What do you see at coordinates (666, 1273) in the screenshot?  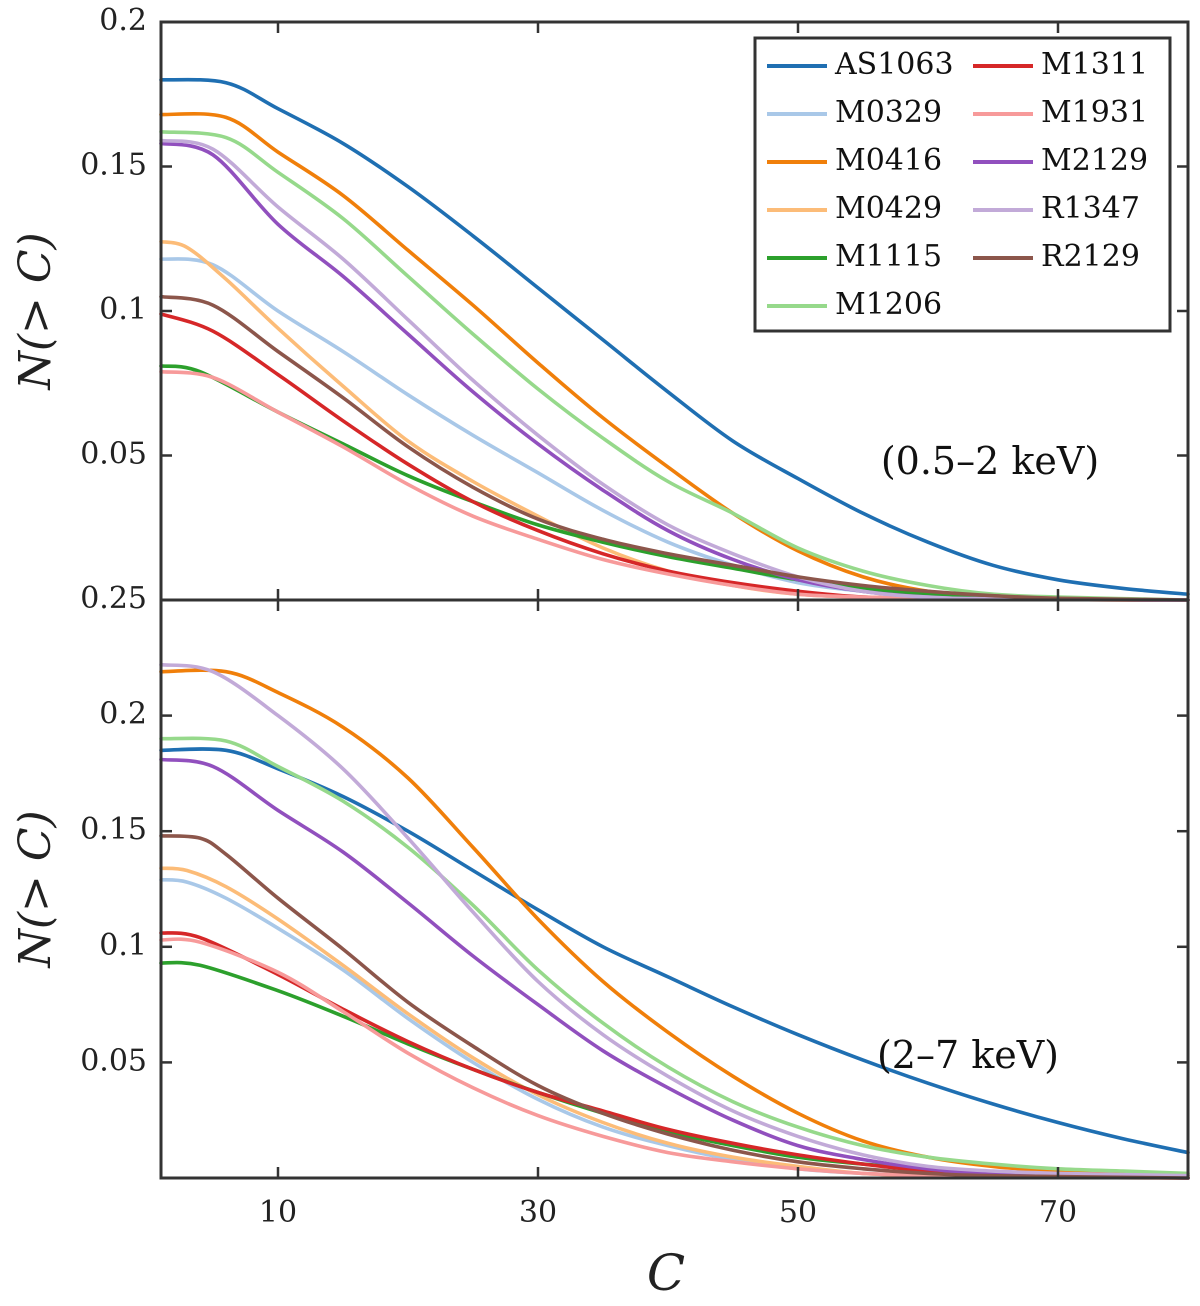 I see `x-axis-title: C` at bounding box center [666, 1273].